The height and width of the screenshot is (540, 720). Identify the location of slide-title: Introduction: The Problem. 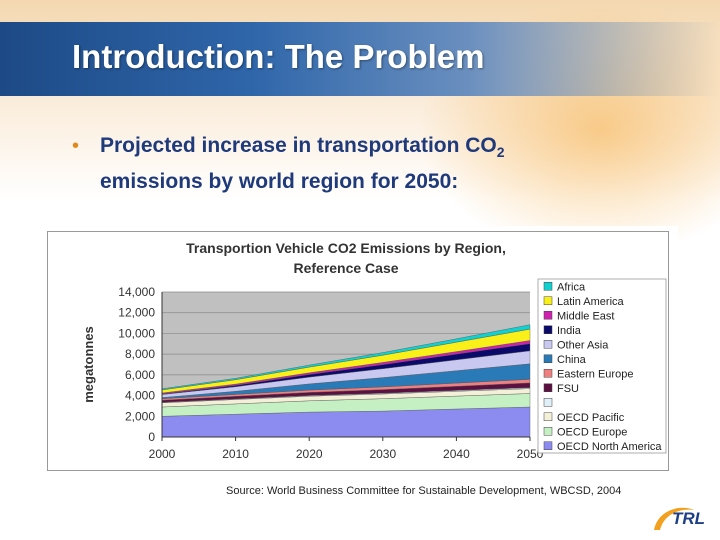
(278, 56).